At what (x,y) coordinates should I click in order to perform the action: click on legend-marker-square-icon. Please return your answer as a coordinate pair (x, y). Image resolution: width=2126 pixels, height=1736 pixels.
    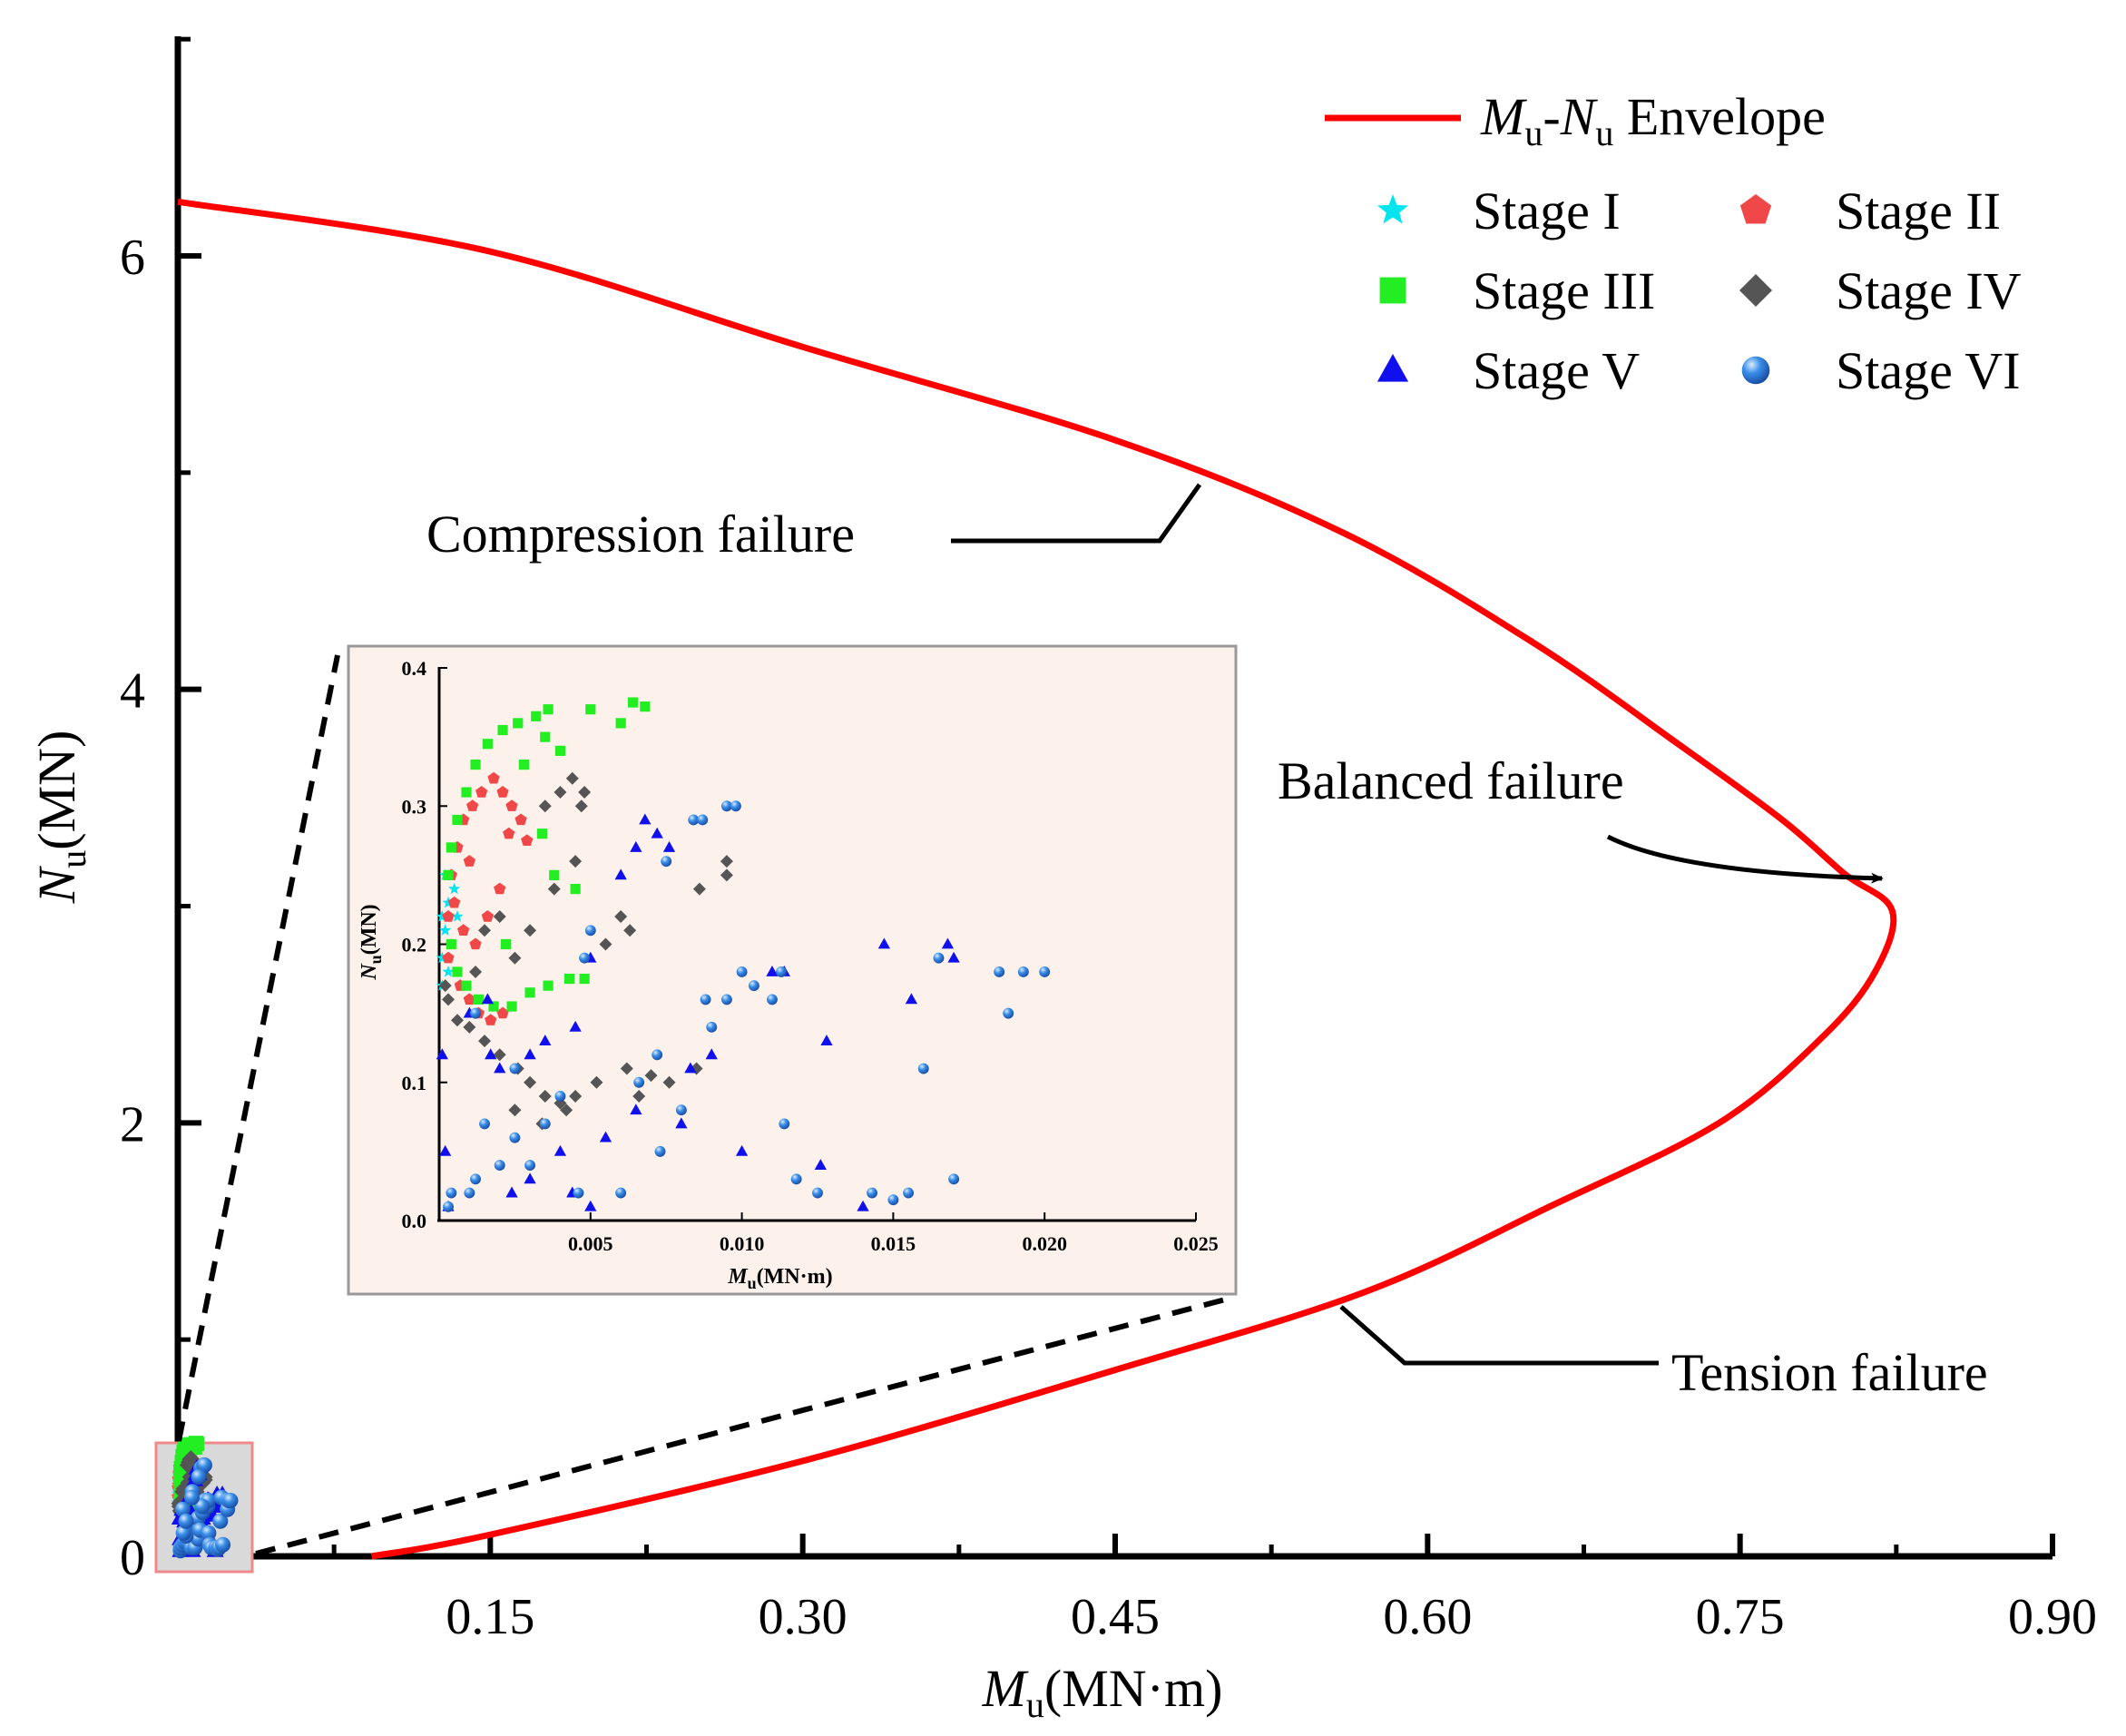
    Looking at the image, I should click on (1392, 290).